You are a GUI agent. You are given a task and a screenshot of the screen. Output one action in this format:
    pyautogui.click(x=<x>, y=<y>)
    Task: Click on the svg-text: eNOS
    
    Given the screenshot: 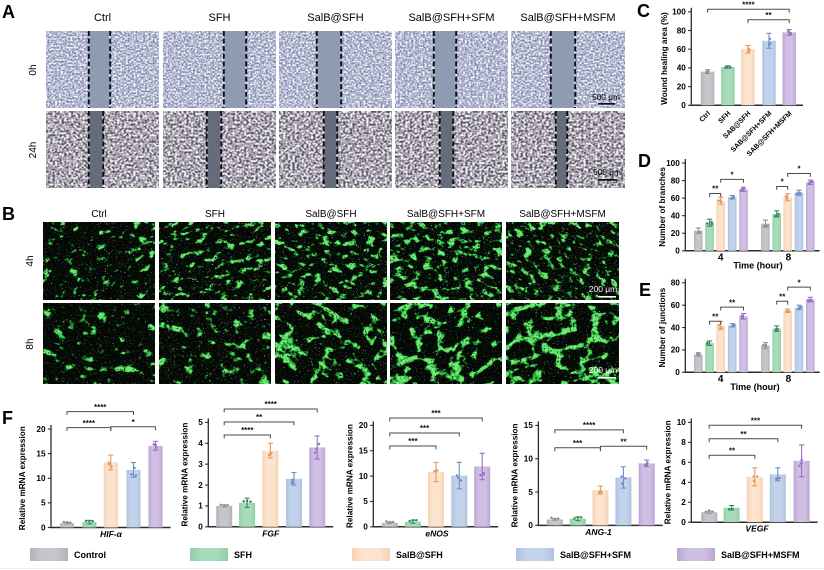 What is the action you would take?
    pyautogui.click(x=436, y=533)
    